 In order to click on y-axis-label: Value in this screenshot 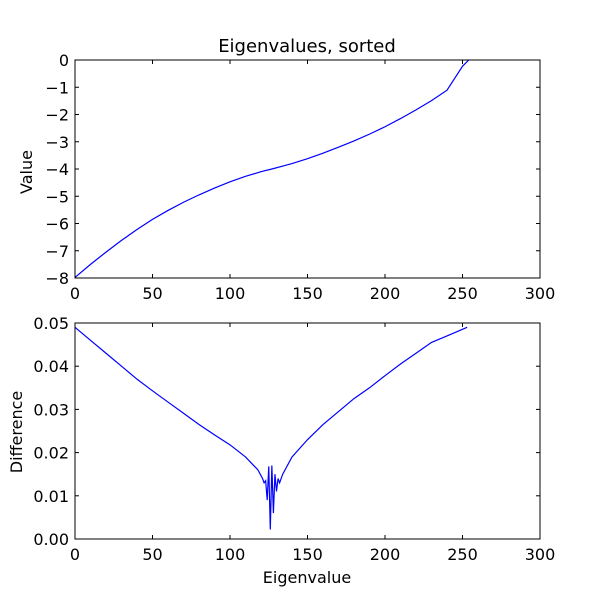, I will do `click(26, 172)`.